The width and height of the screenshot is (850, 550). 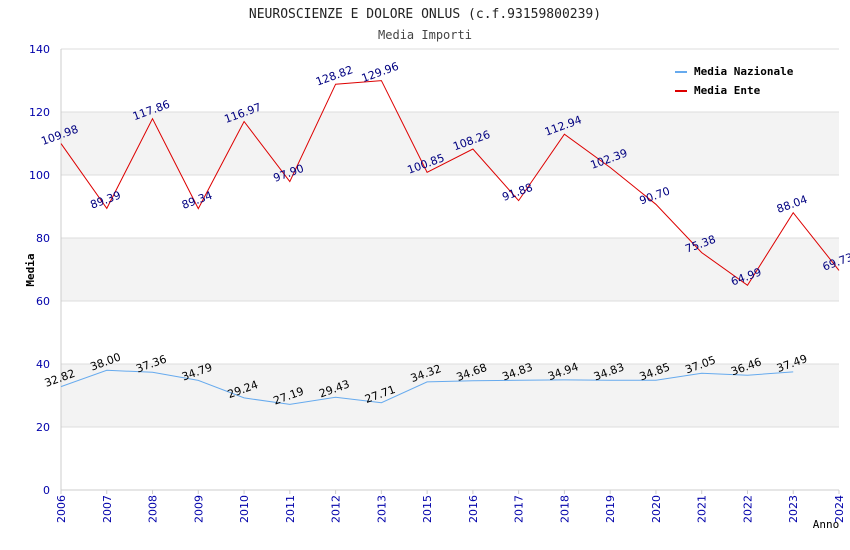 I want to click on x-tick-label: 2015, so click(x=427, y=509).